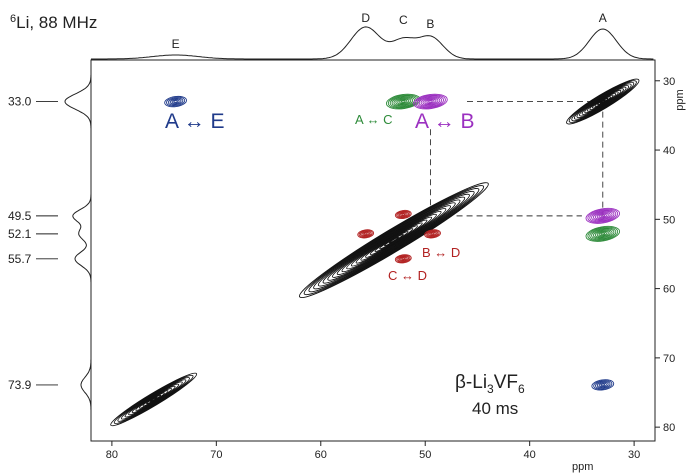 The width and height of the screenshot is (686, 473). Describe the element at coordinates (669, 290) in the screenshot. I see `y-tick-label: 60` at that location.